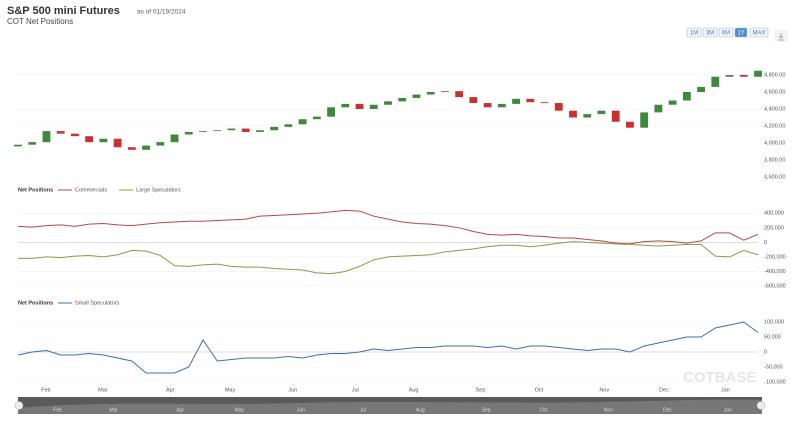  I want to click on range-button: 3M, so click(710, 32).